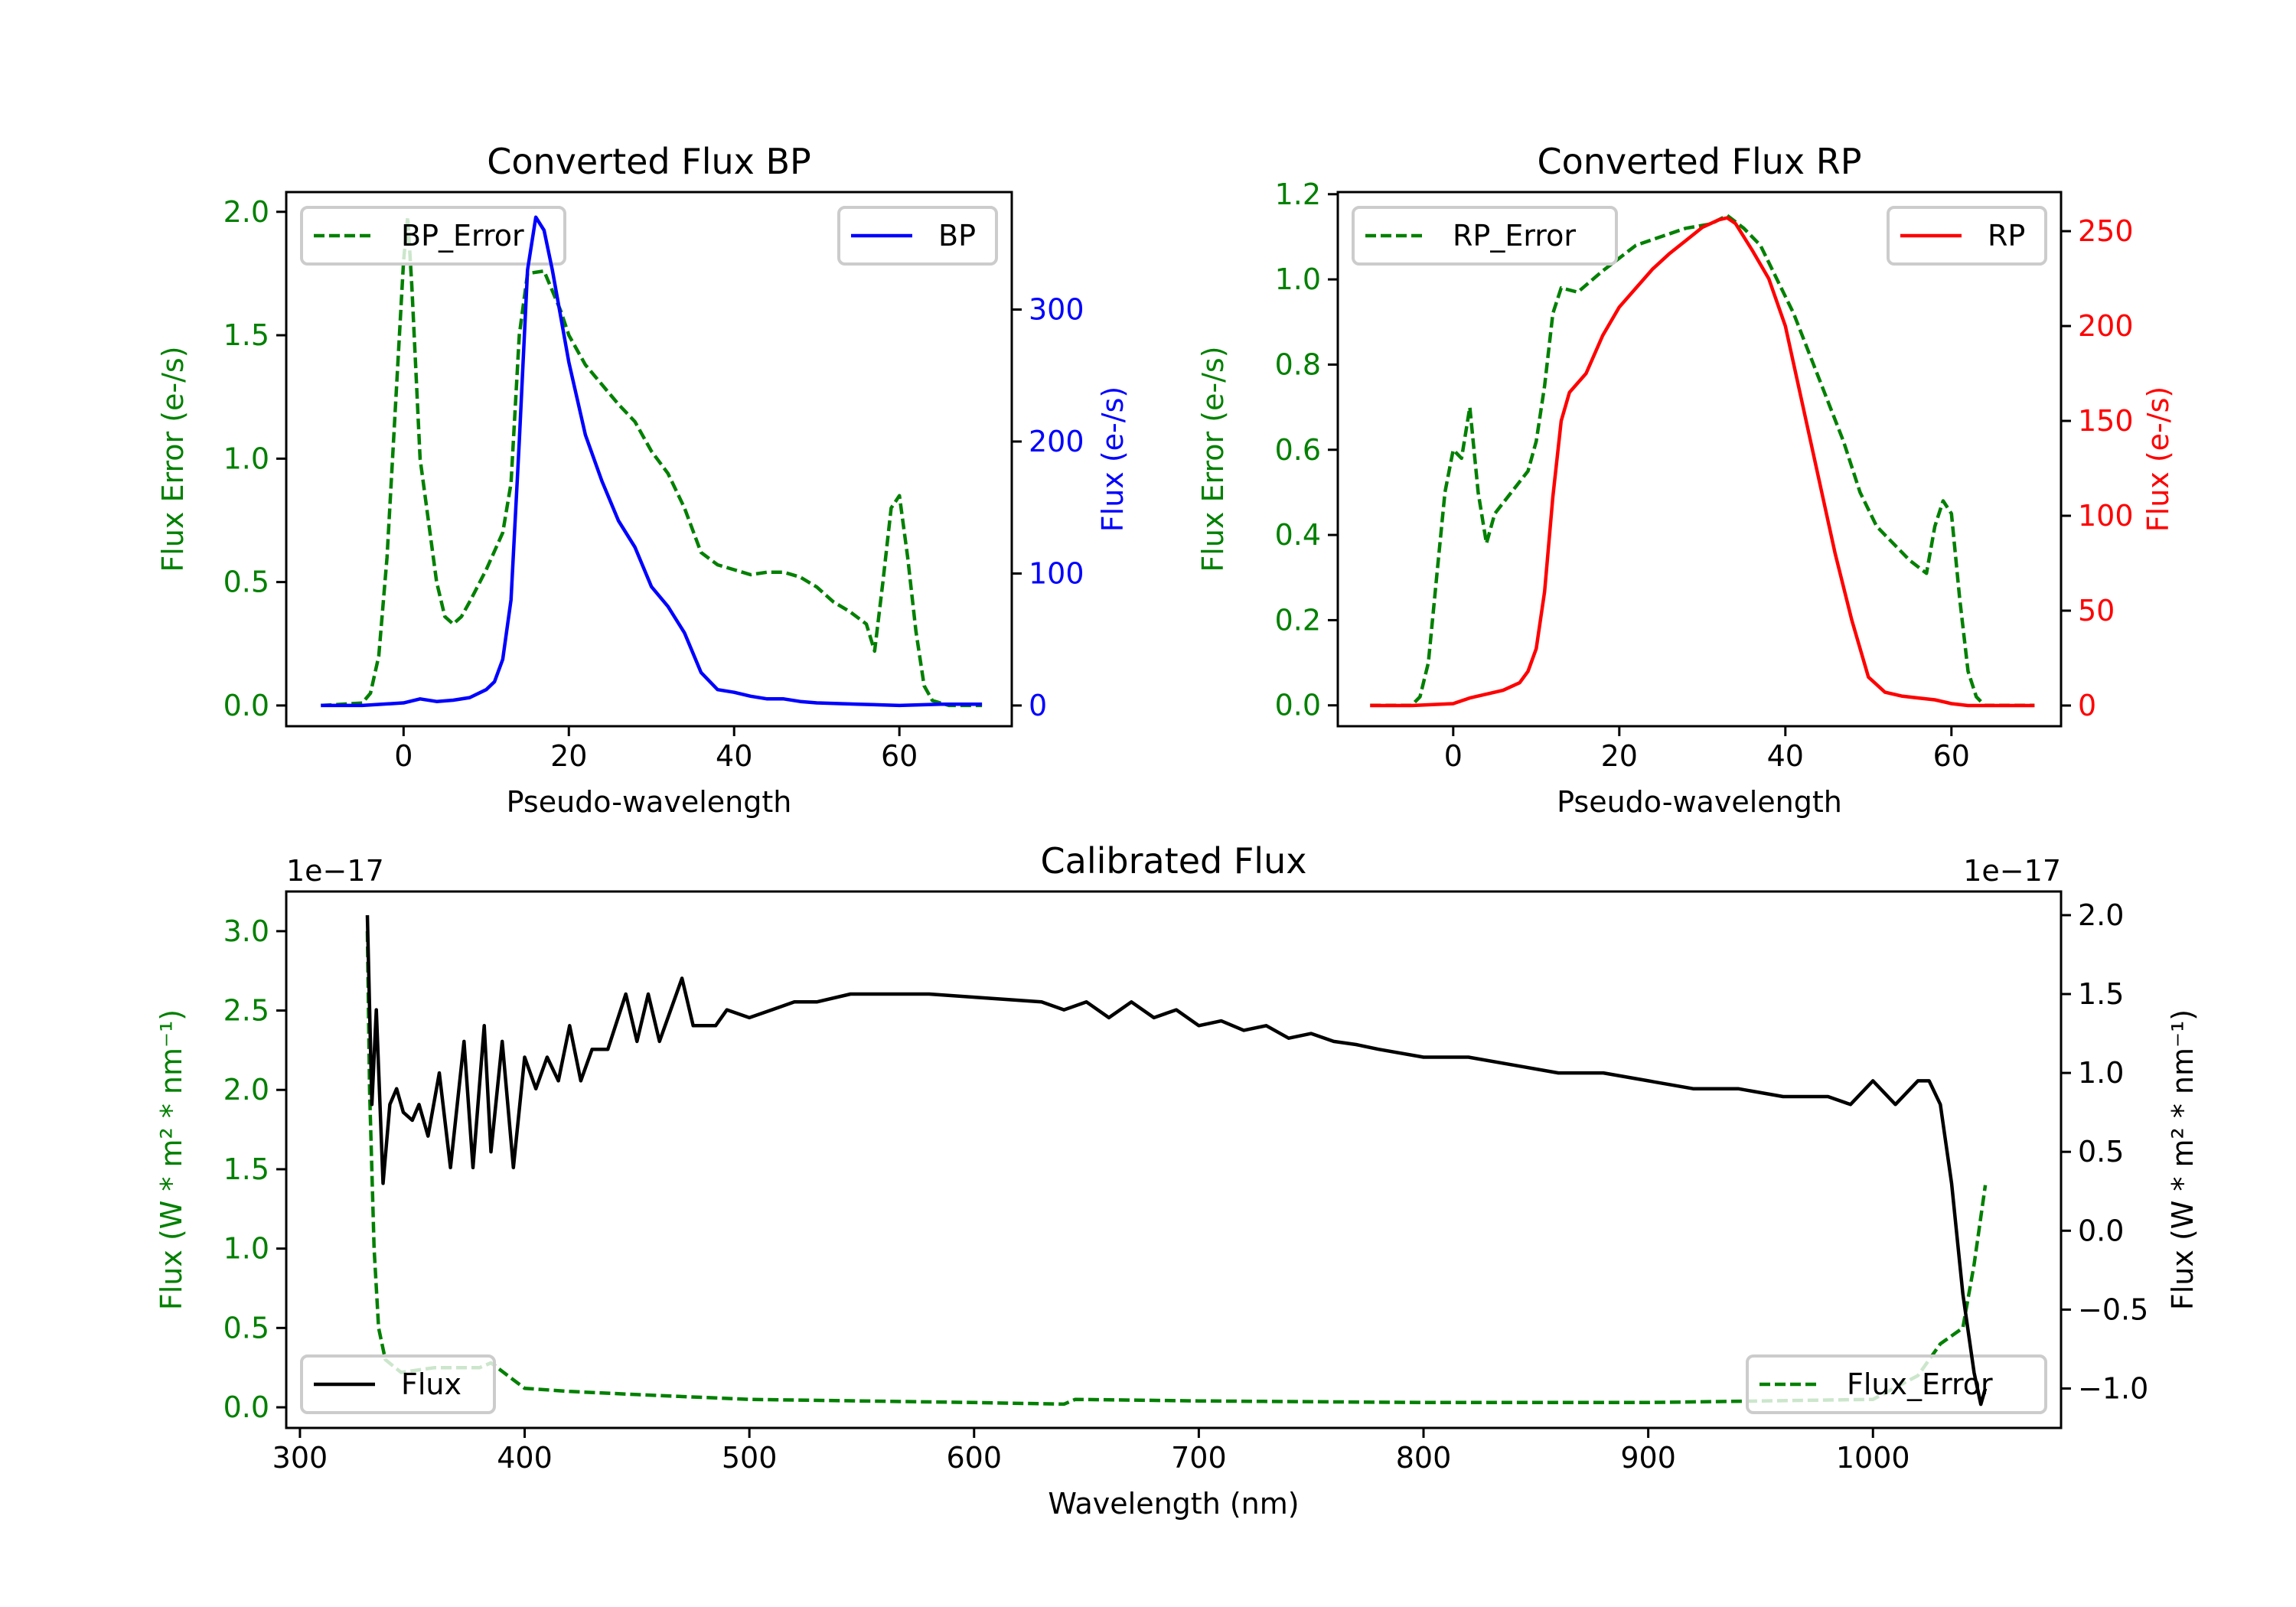 The width and height of the screenshot is (2296, 1607). Describe the element at coordinates (2006, 236) in the screenshot. I see `legend-label: RP` at that location.